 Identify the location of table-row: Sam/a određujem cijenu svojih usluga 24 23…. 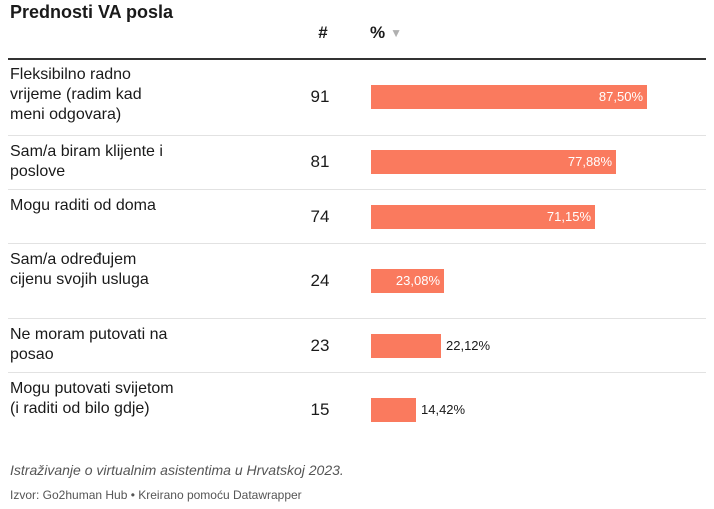
(357, 281).